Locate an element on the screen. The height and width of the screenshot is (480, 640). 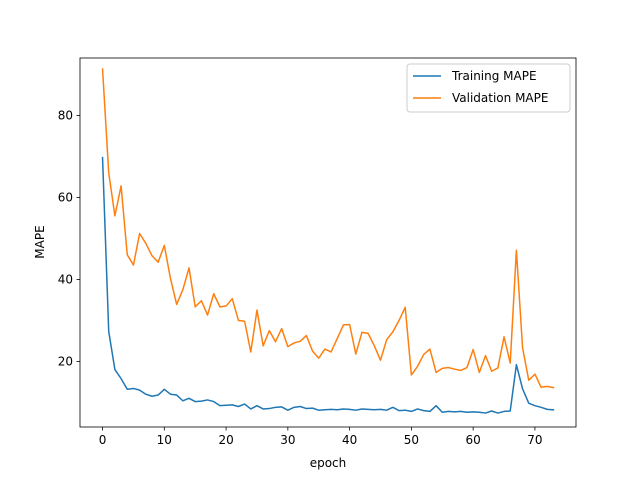
y-axis-label: MAPE is located at coordinates (40, 241).